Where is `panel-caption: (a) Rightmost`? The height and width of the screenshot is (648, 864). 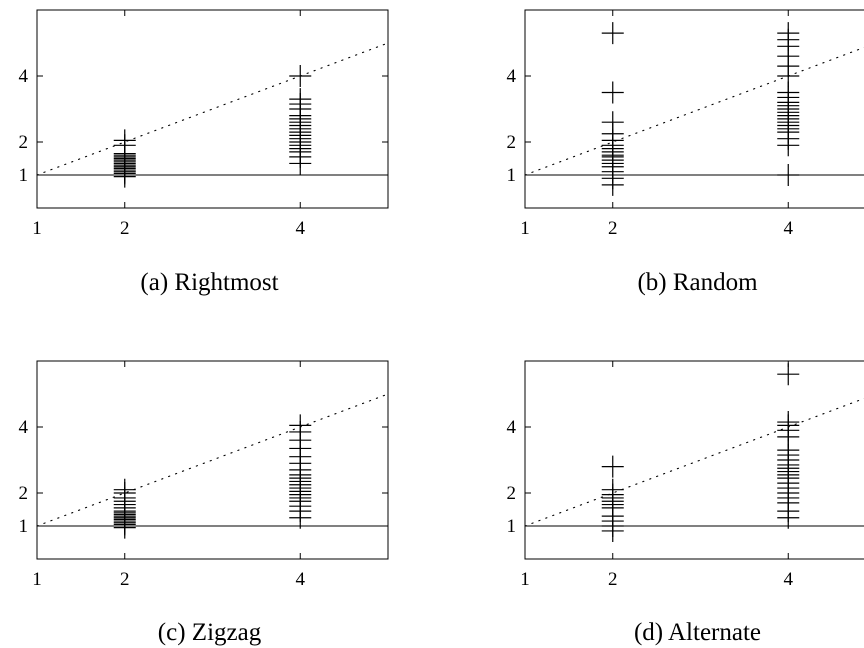 panel-caption: (a) Rightmost is located at coordinates (209, 282).